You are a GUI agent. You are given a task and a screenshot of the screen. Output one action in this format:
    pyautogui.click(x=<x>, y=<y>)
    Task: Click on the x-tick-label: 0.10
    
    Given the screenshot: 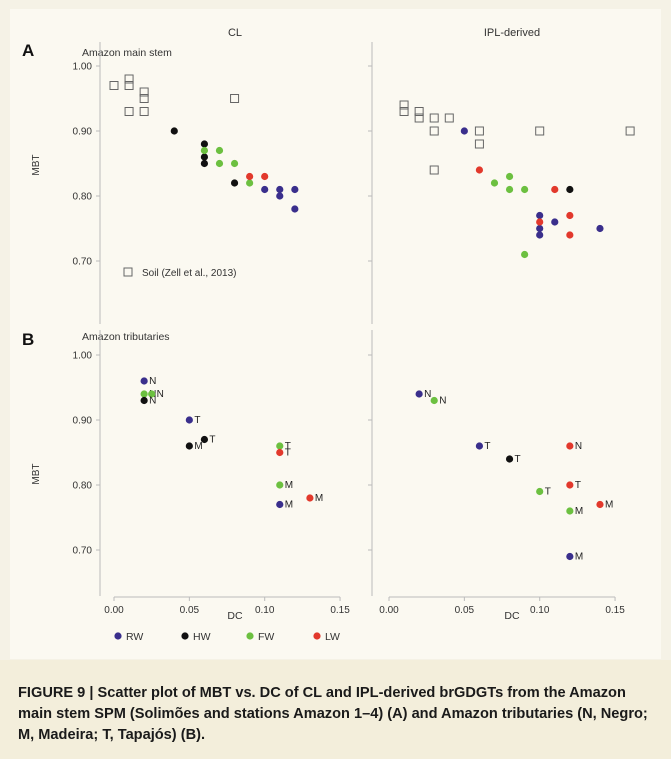 What is the action you would take?
    pyautogui.click(x=265, y=610)
    